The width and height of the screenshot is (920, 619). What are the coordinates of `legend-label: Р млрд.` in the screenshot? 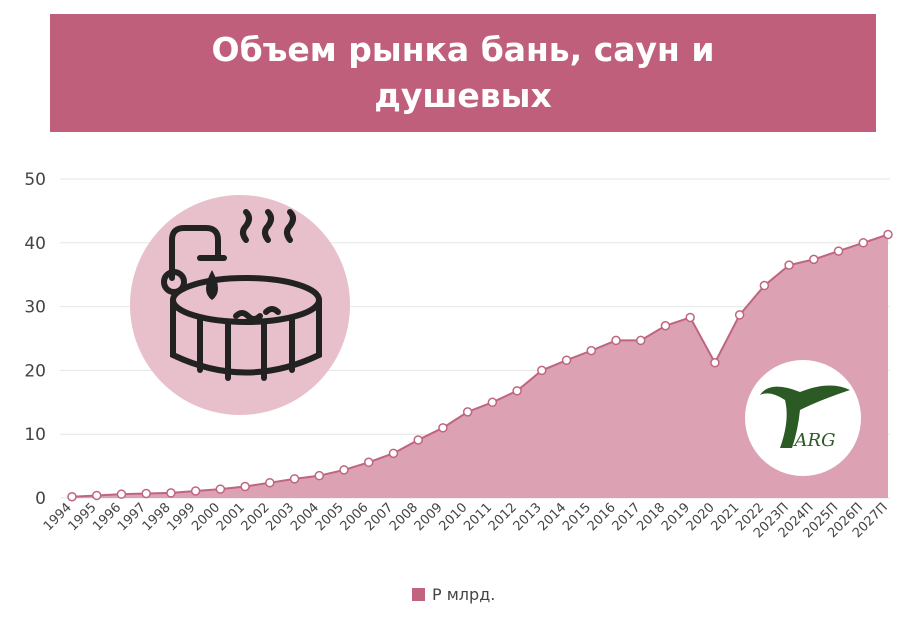 It's located at (463, 594).